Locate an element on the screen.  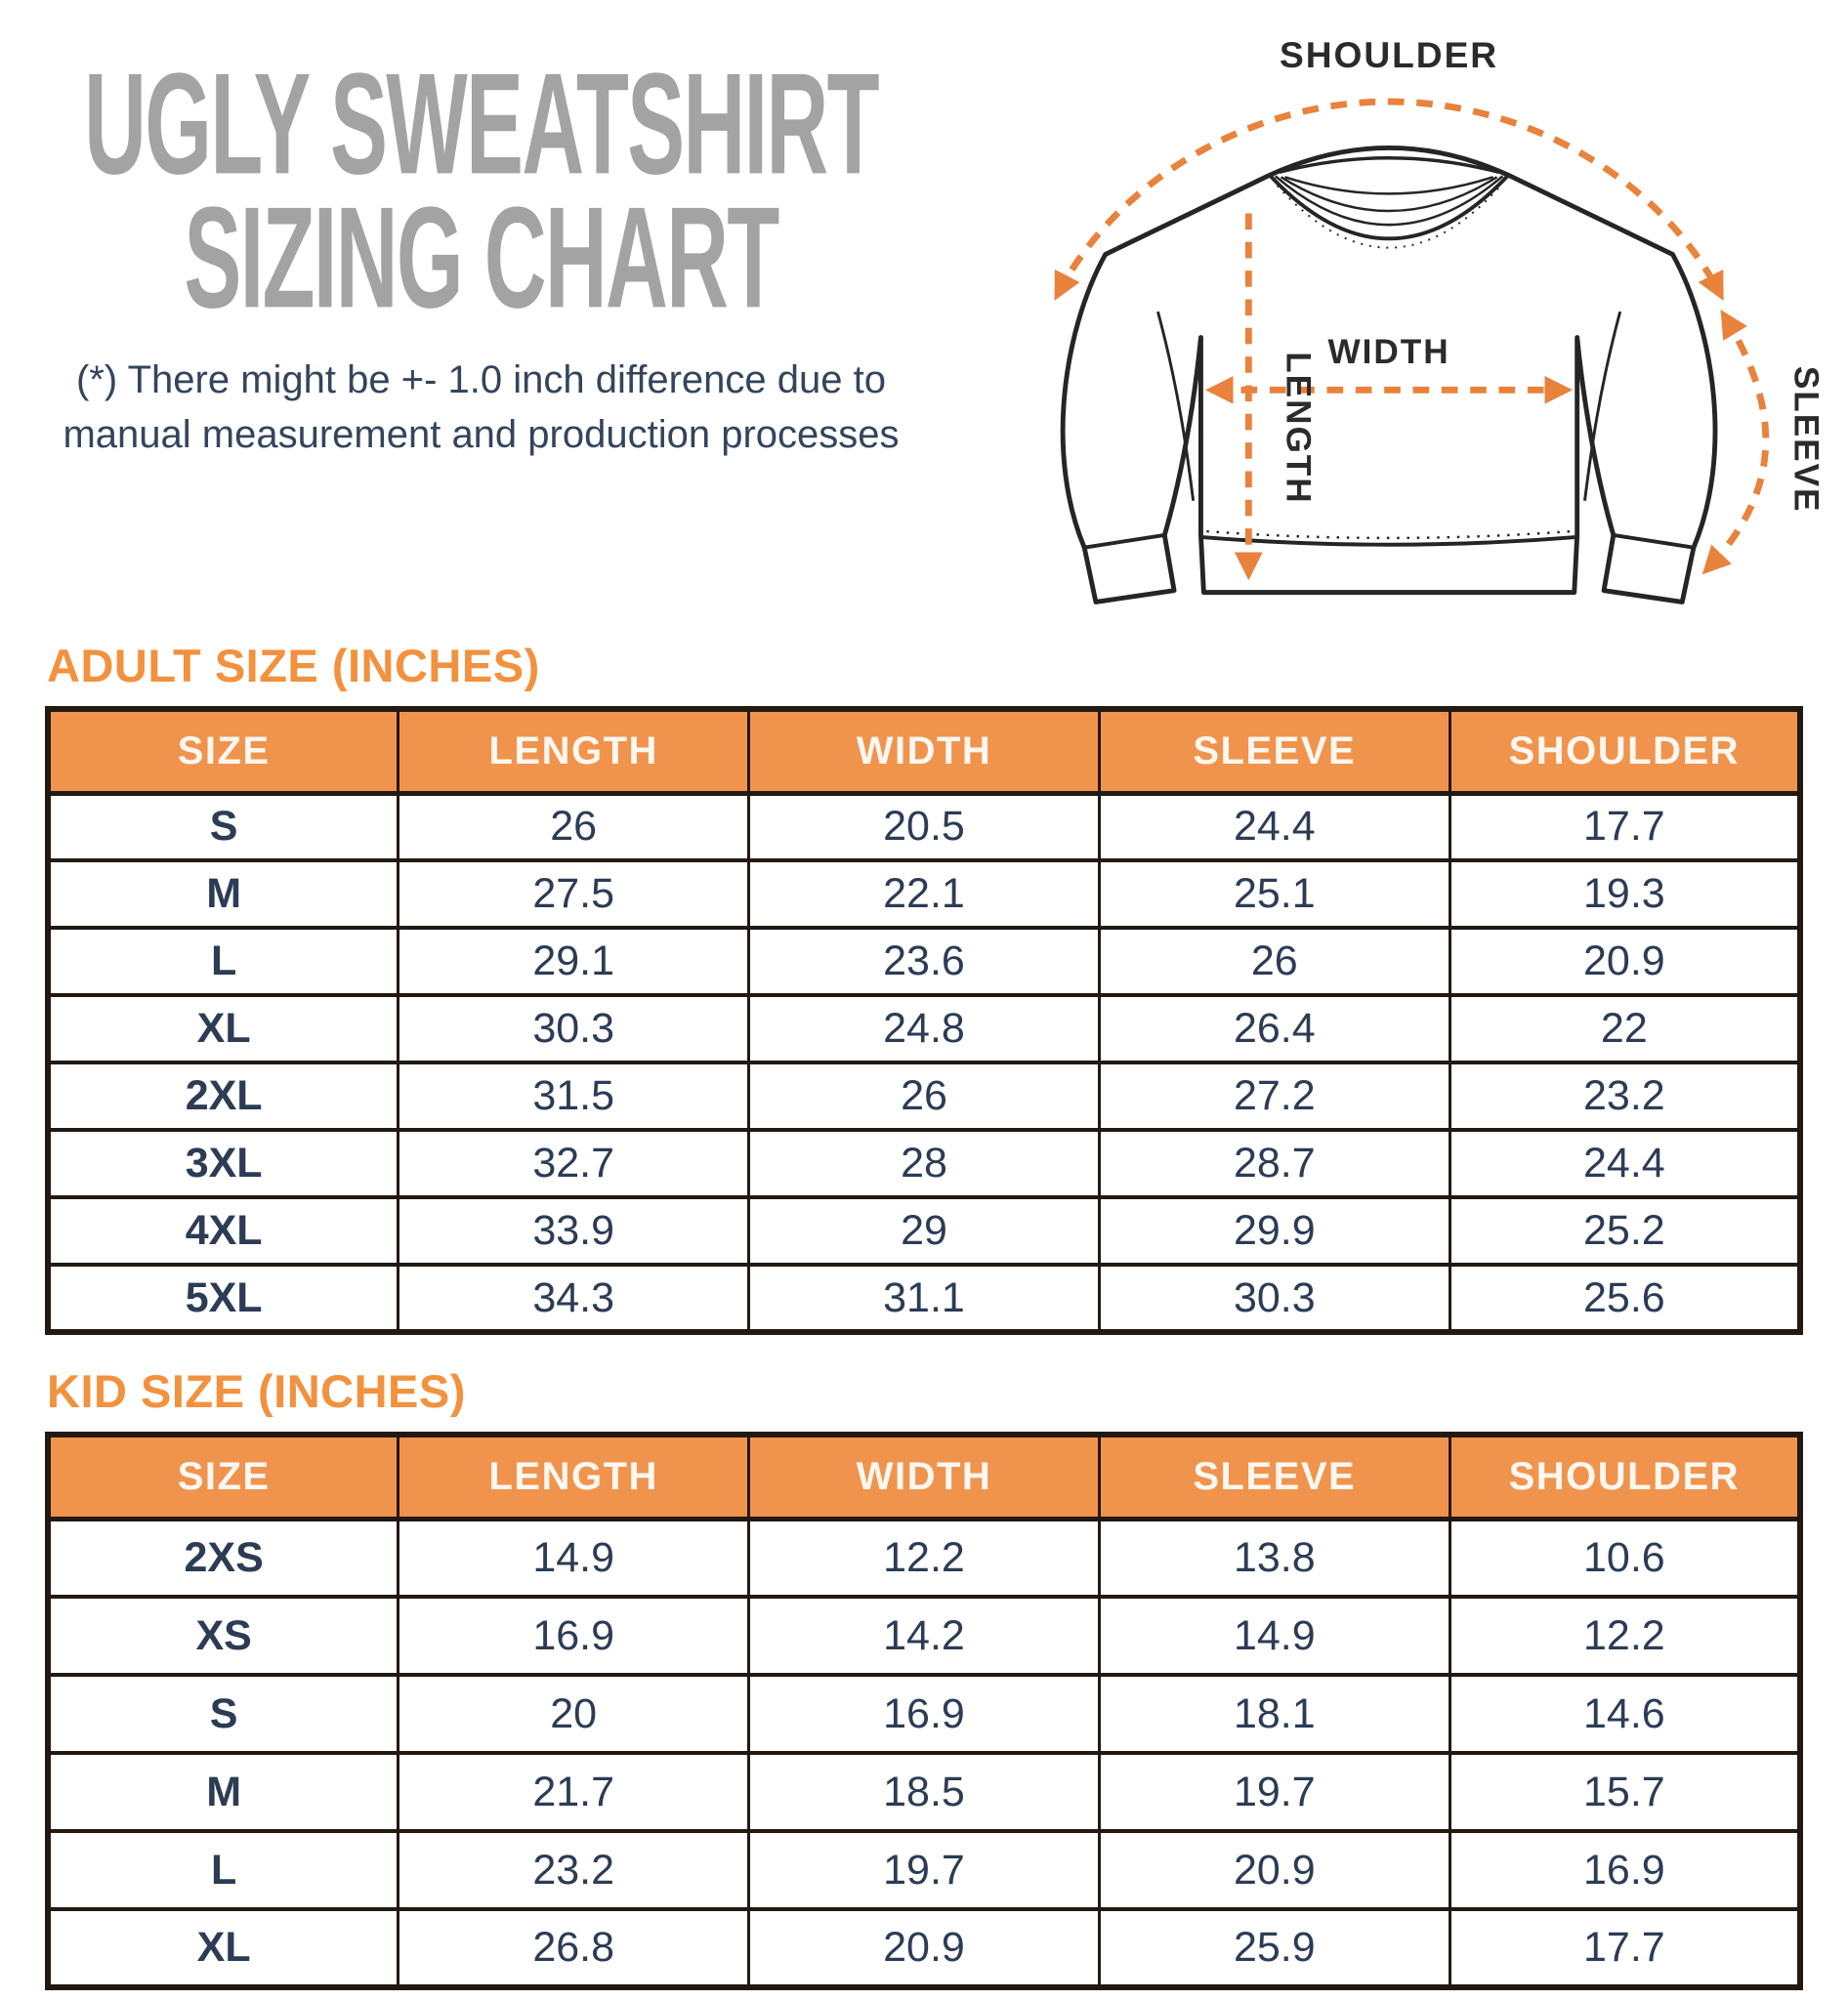
size-cell: 4XL is located at coordinates (223, 1231).